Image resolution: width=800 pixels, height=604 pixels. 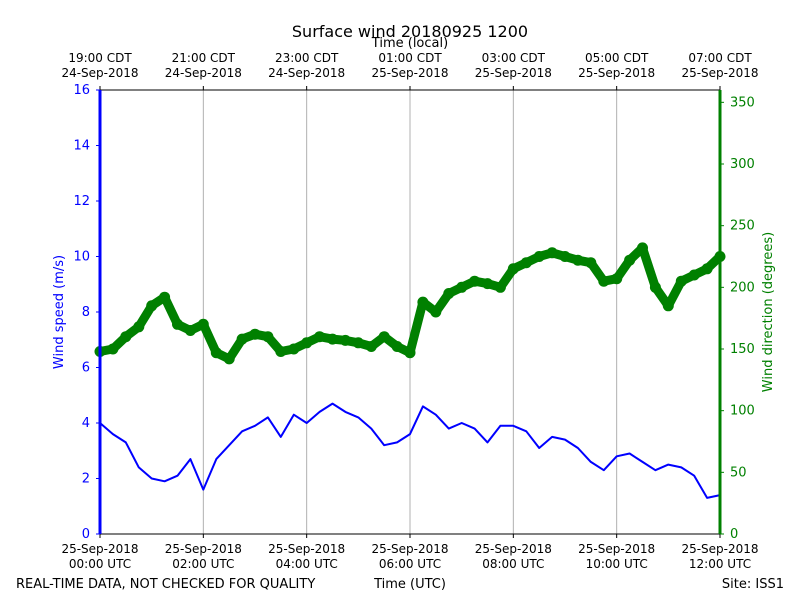 I want to click on y-tick-label-left: 12, so click(x=81, y=201).